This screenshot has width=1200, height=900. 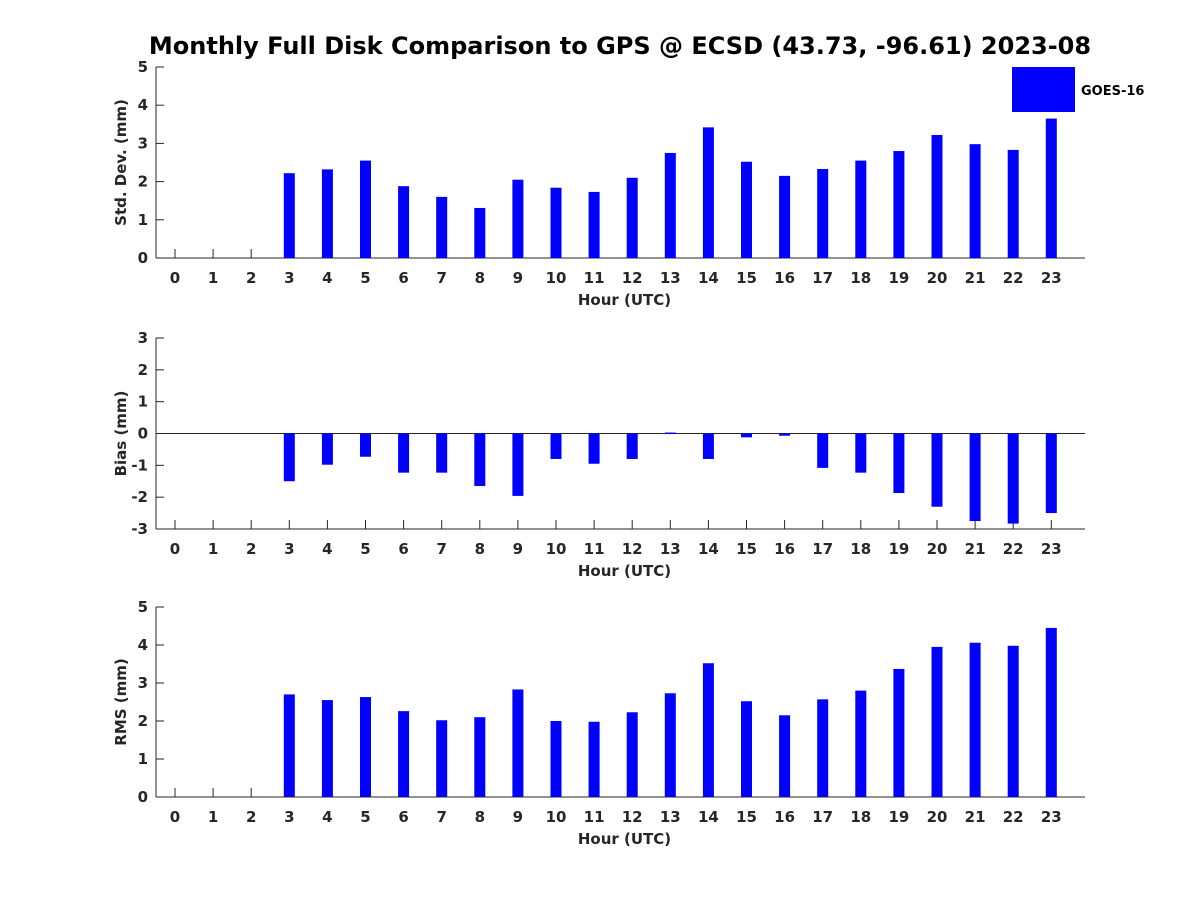 I want to click on rms-x-tick-label: 21, so click(x=975, y=817).